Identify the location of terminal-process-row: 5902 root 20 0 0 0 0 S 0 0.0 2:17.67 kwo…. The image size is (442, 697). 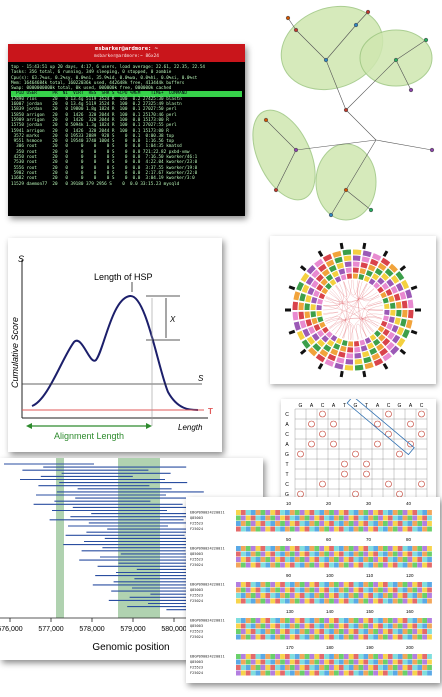
(104, 173).